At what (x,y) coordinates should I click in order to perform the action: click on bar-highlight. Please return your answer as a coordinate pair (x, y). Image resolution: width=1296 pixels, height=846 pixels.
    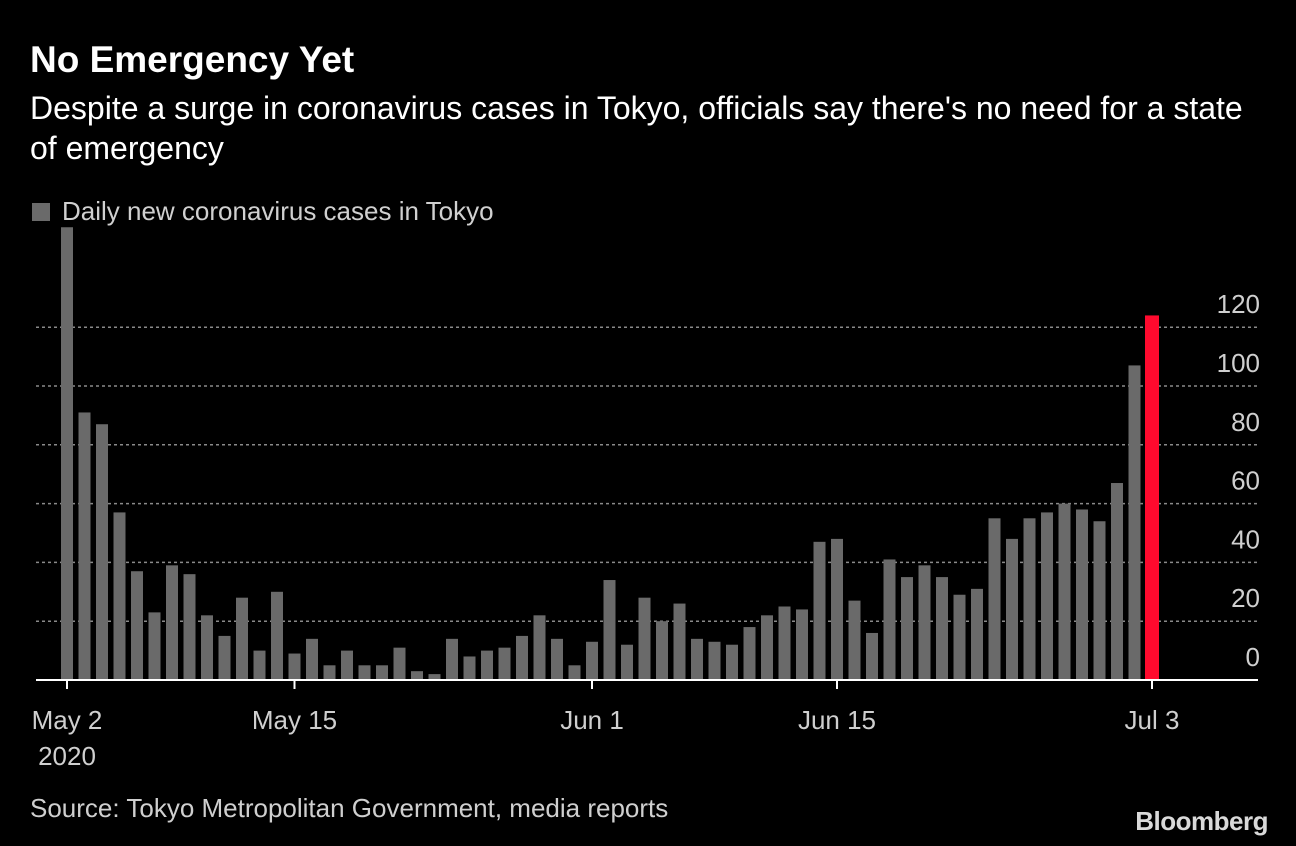
    Looking at the image, I should click on (1152, 497).